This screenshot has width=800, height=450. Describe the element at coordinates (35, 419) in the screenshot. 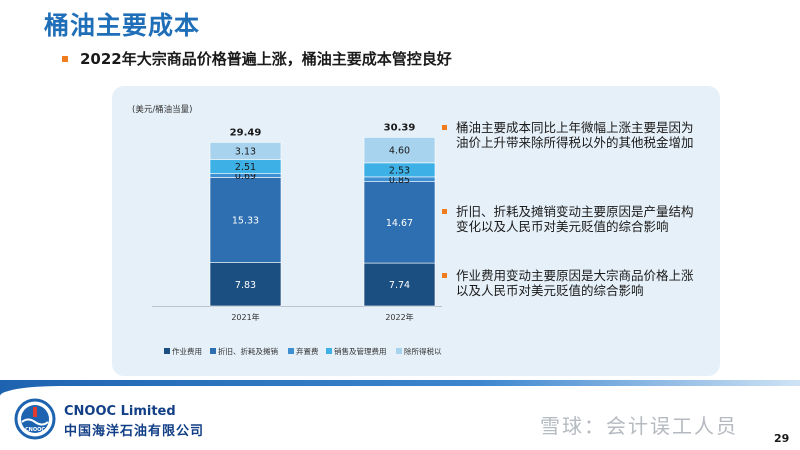

I see `cnooc-logo-icon: CNOOC` at that location.